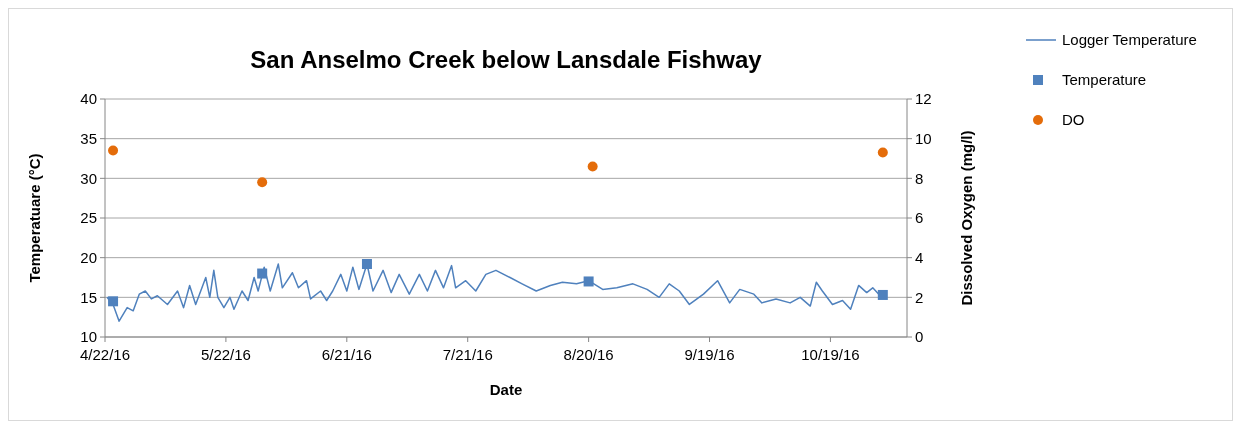 The image size is (1241, 429). I want to click on y2-axis-title: Dissolved Oxygen (mg/l), so click(966, 218).